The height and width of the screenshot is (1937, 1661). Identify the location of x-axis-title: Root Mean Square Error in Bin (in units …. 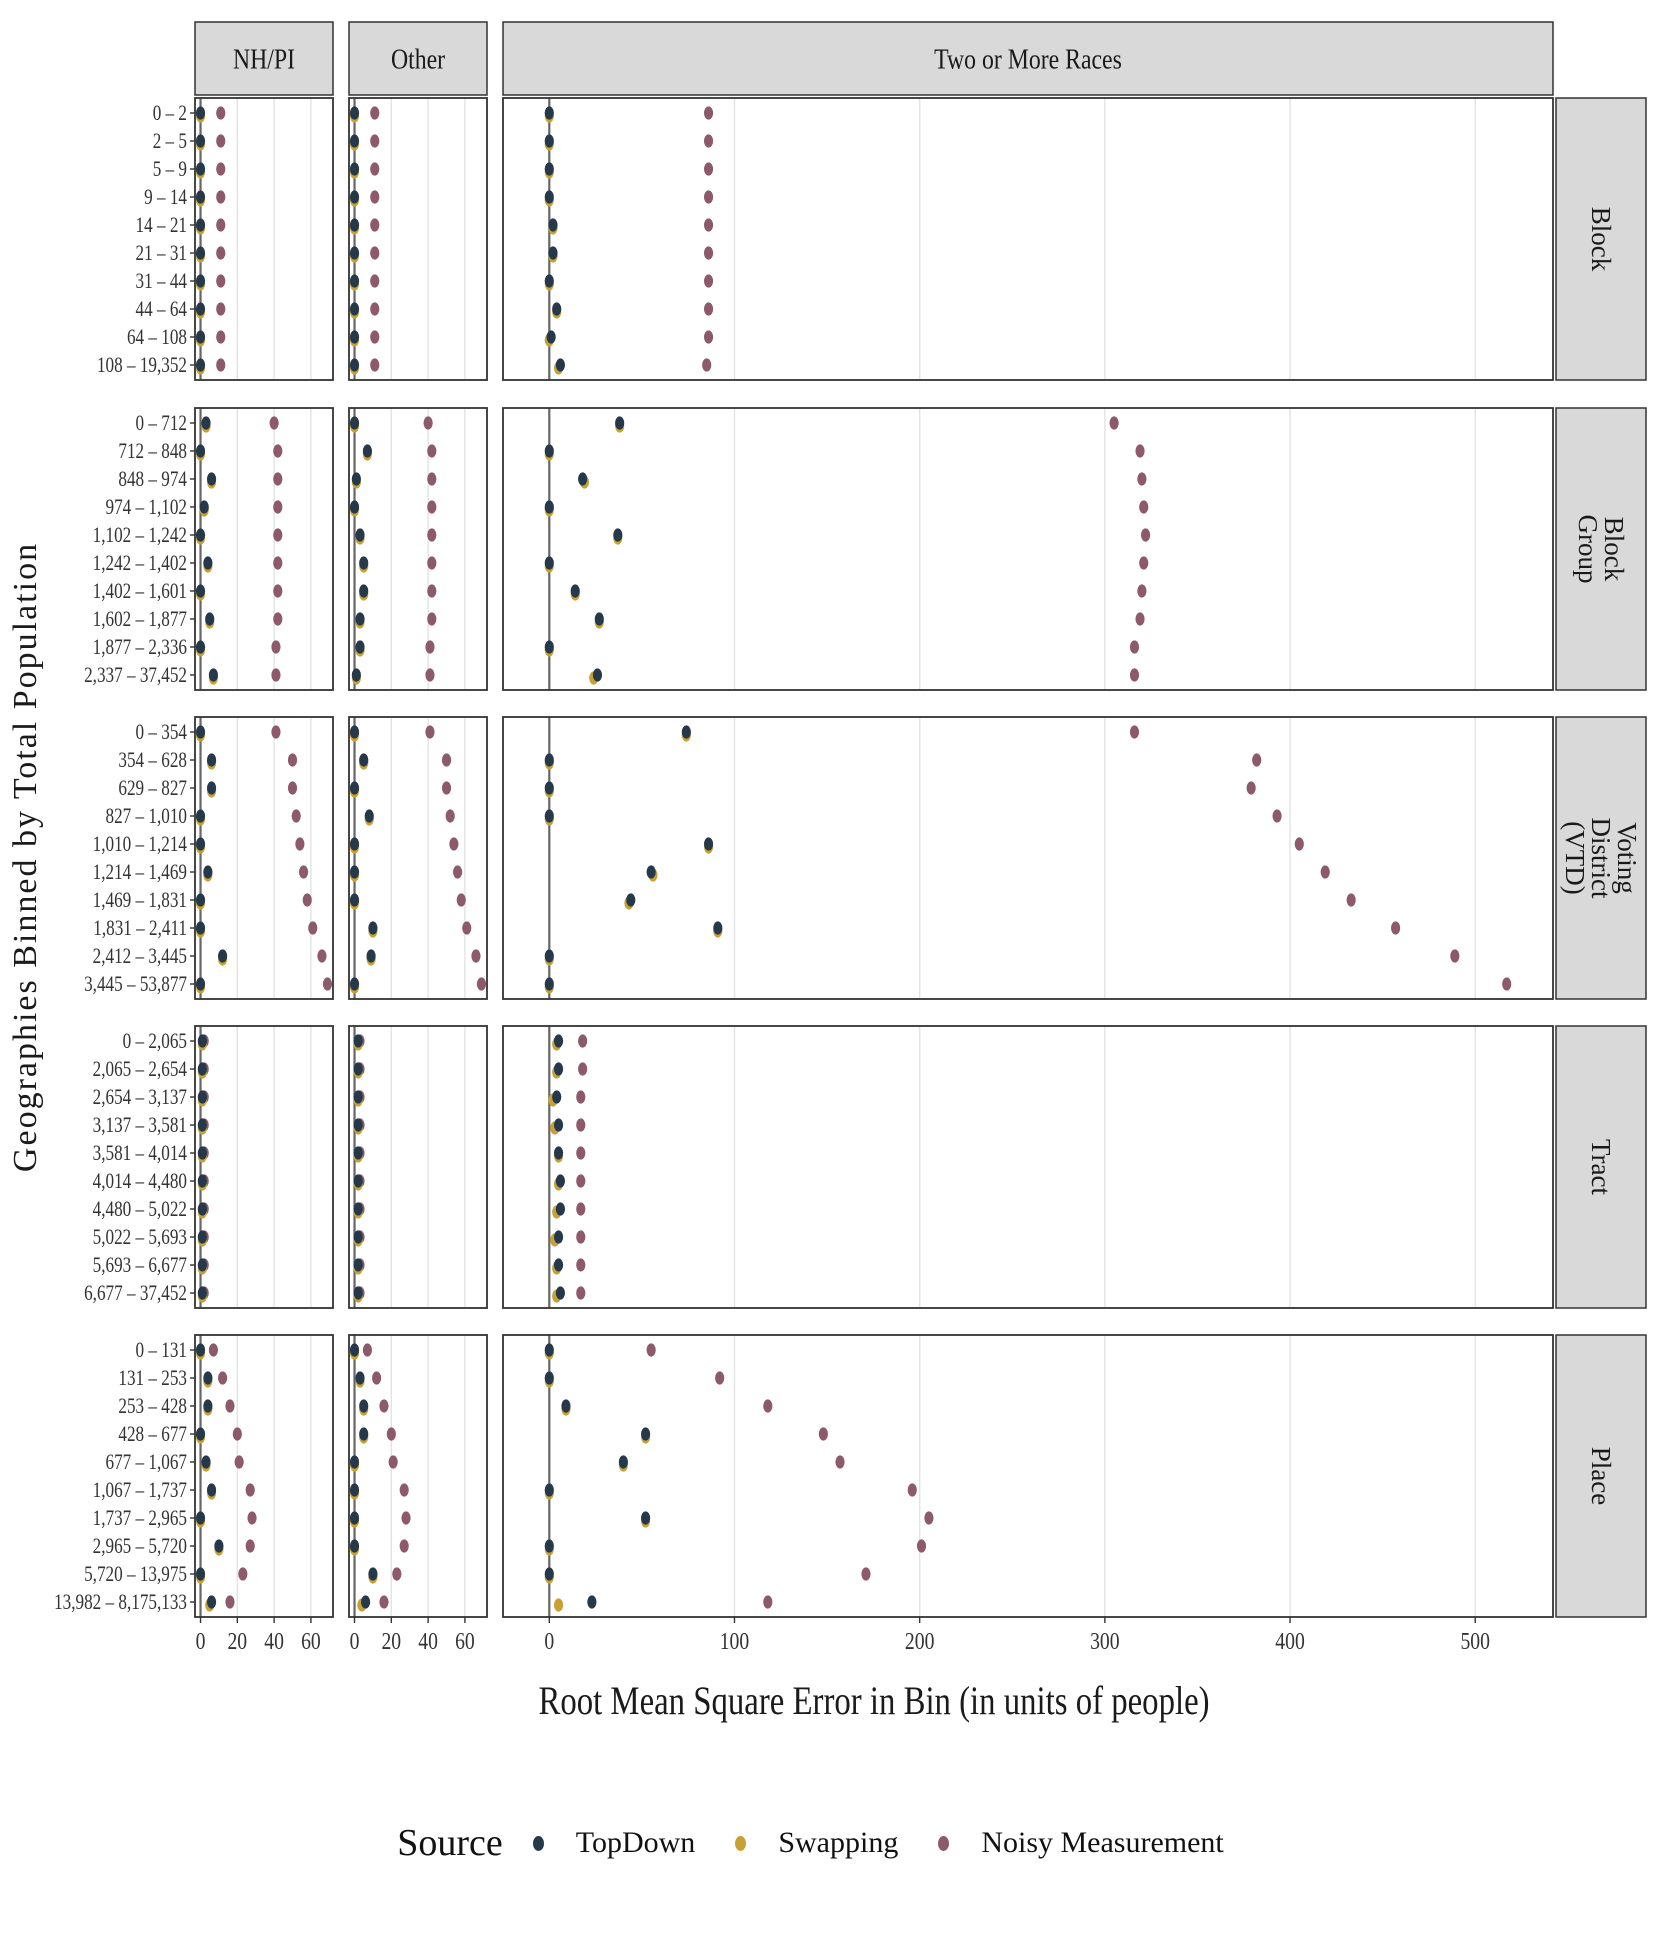
(873, 1700).